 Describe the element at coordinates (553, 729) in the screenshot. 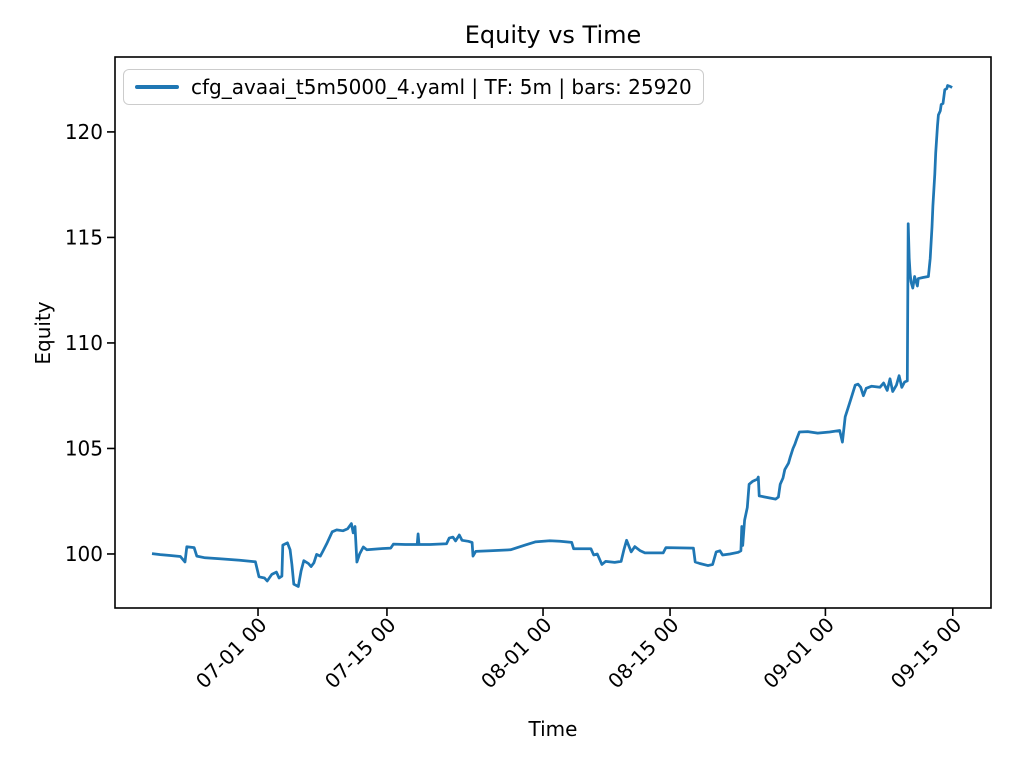

I see `x-axis-label: Time` at that location.